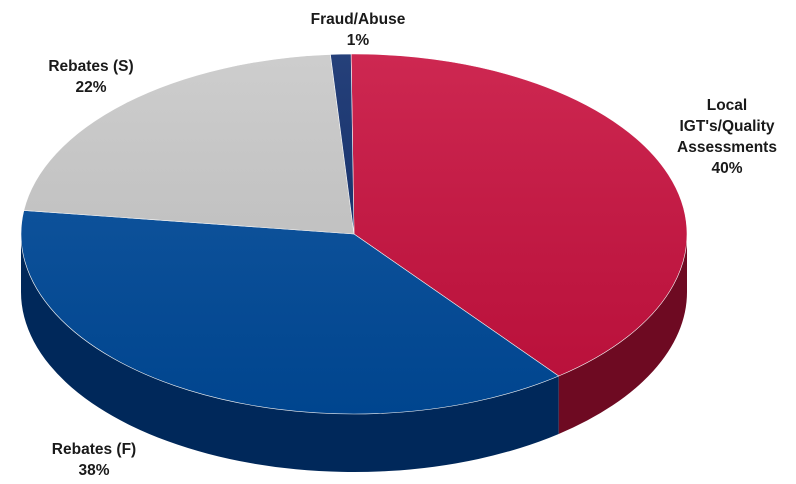 The width and height of the screenshot is (796, 484). Describe the element at coordinates (727, 147) in the screenshot. I see `slice-name-0: Assessments` at that location.